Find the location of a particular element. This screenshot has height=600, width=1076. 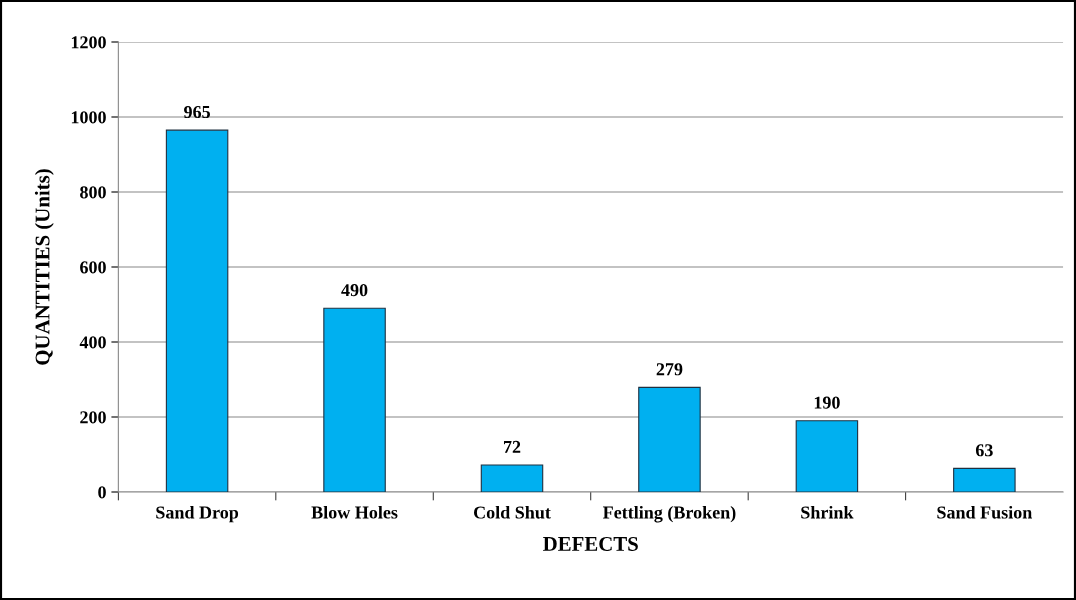

x-tick-label: Cold Shut is located at coordinates (512, 512).